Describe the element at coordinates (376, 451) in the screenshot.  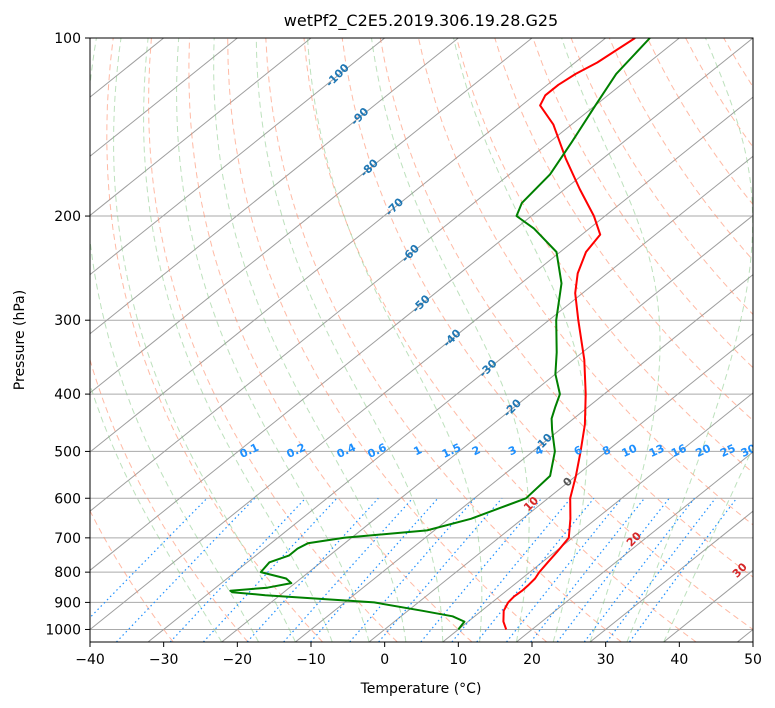
I see `mixing-ratio-label: 0.6` at that location.